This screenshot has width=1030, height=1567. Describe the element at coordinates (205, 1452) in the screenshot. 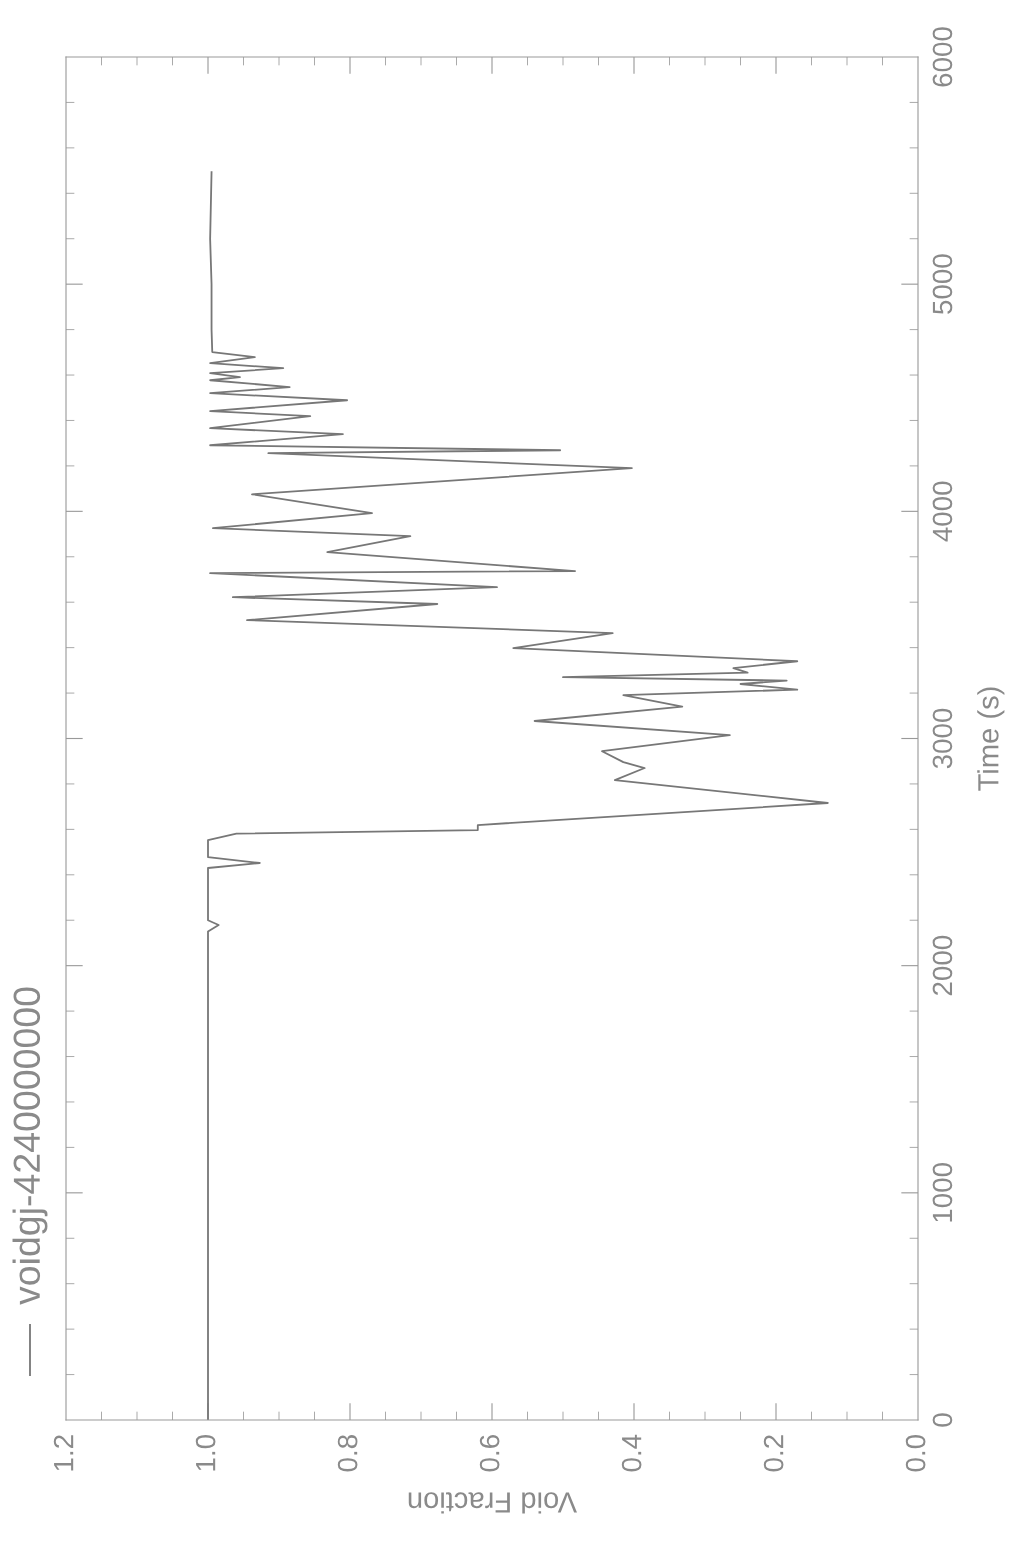

I see `x-tick-label: 1.0` at that location.